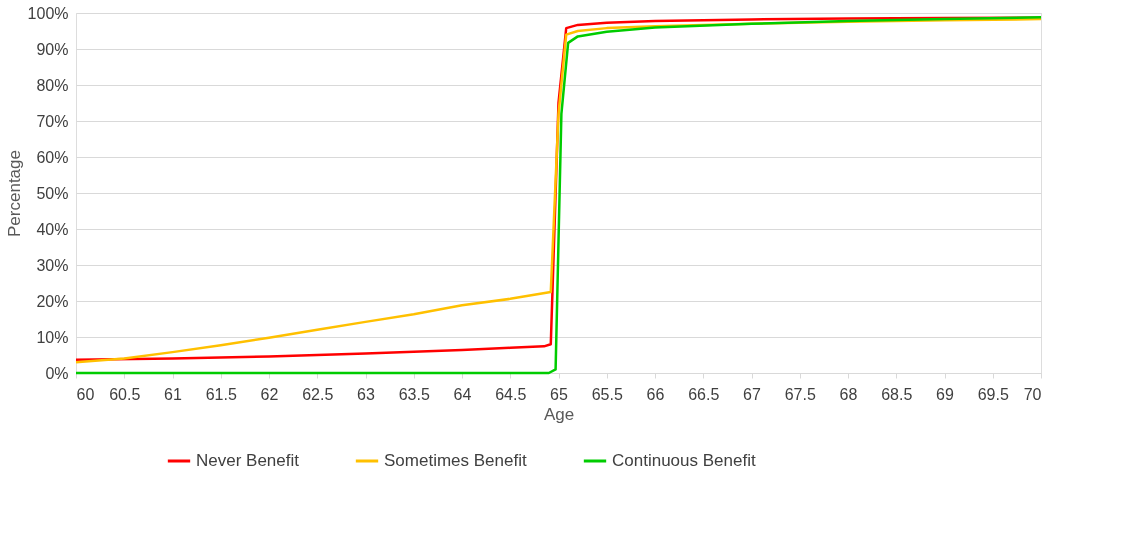 The image size is (1128, 547). Describe the element at coordinates (52, 193) in the screenshot. I see `y-tick-label: 50%` at that location.